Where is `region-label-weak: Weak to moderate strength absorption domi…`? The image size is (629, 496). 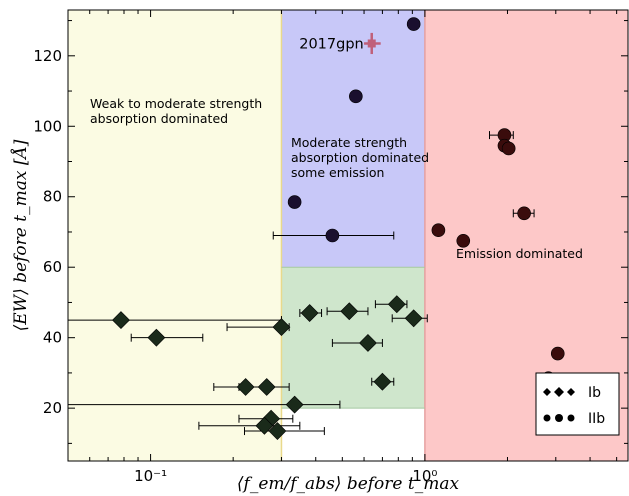 region-label-weak: Weak to moderate strength absorption domi… is located at coordinates (176, 111).